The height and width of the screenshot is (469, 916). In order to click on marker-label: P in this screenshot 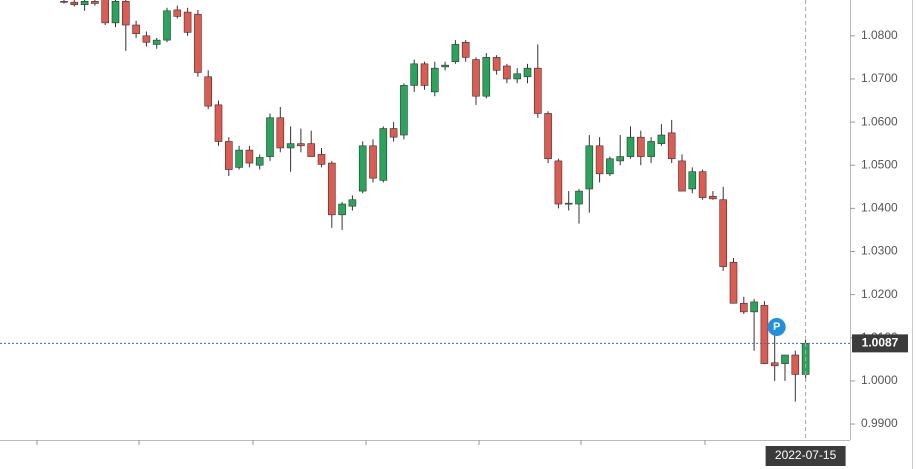, I will do `click(776, 327)`.